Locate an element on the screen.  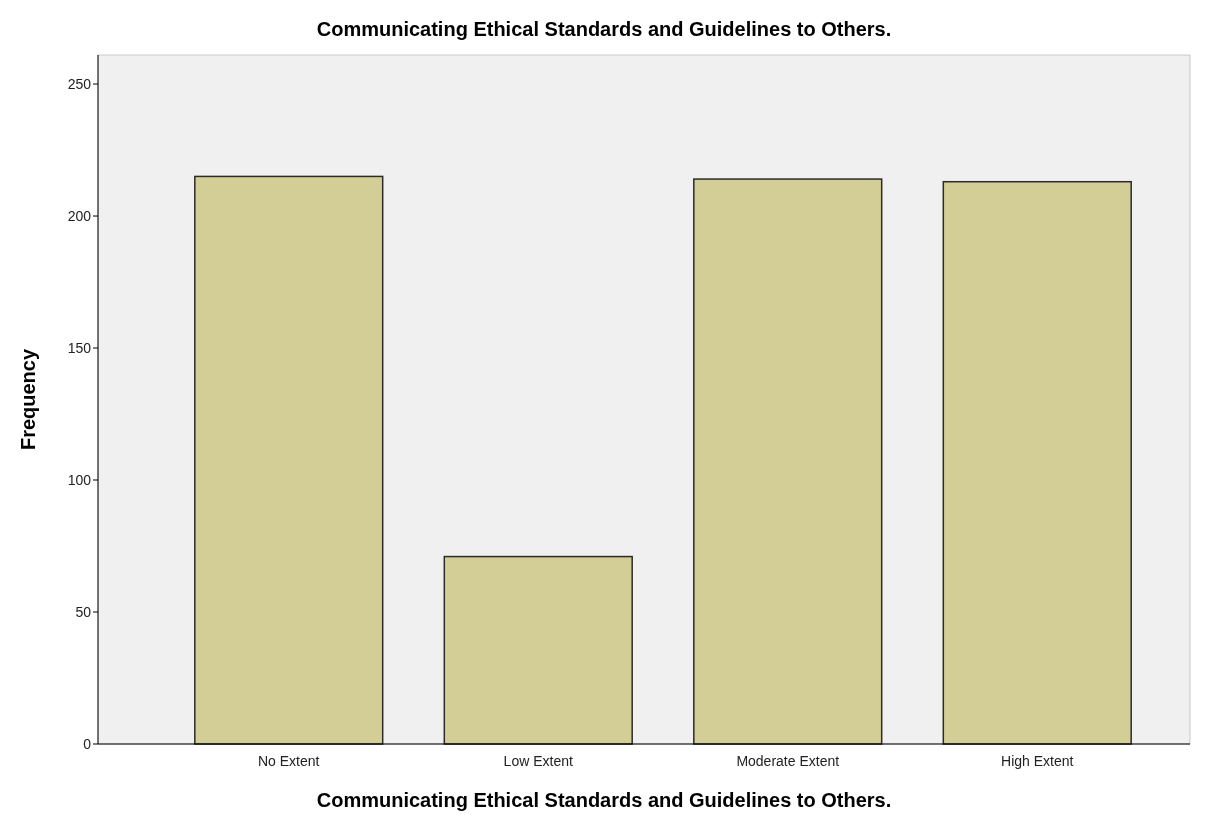
y-axis-title: Frequency is located at coordinates (28, 399).